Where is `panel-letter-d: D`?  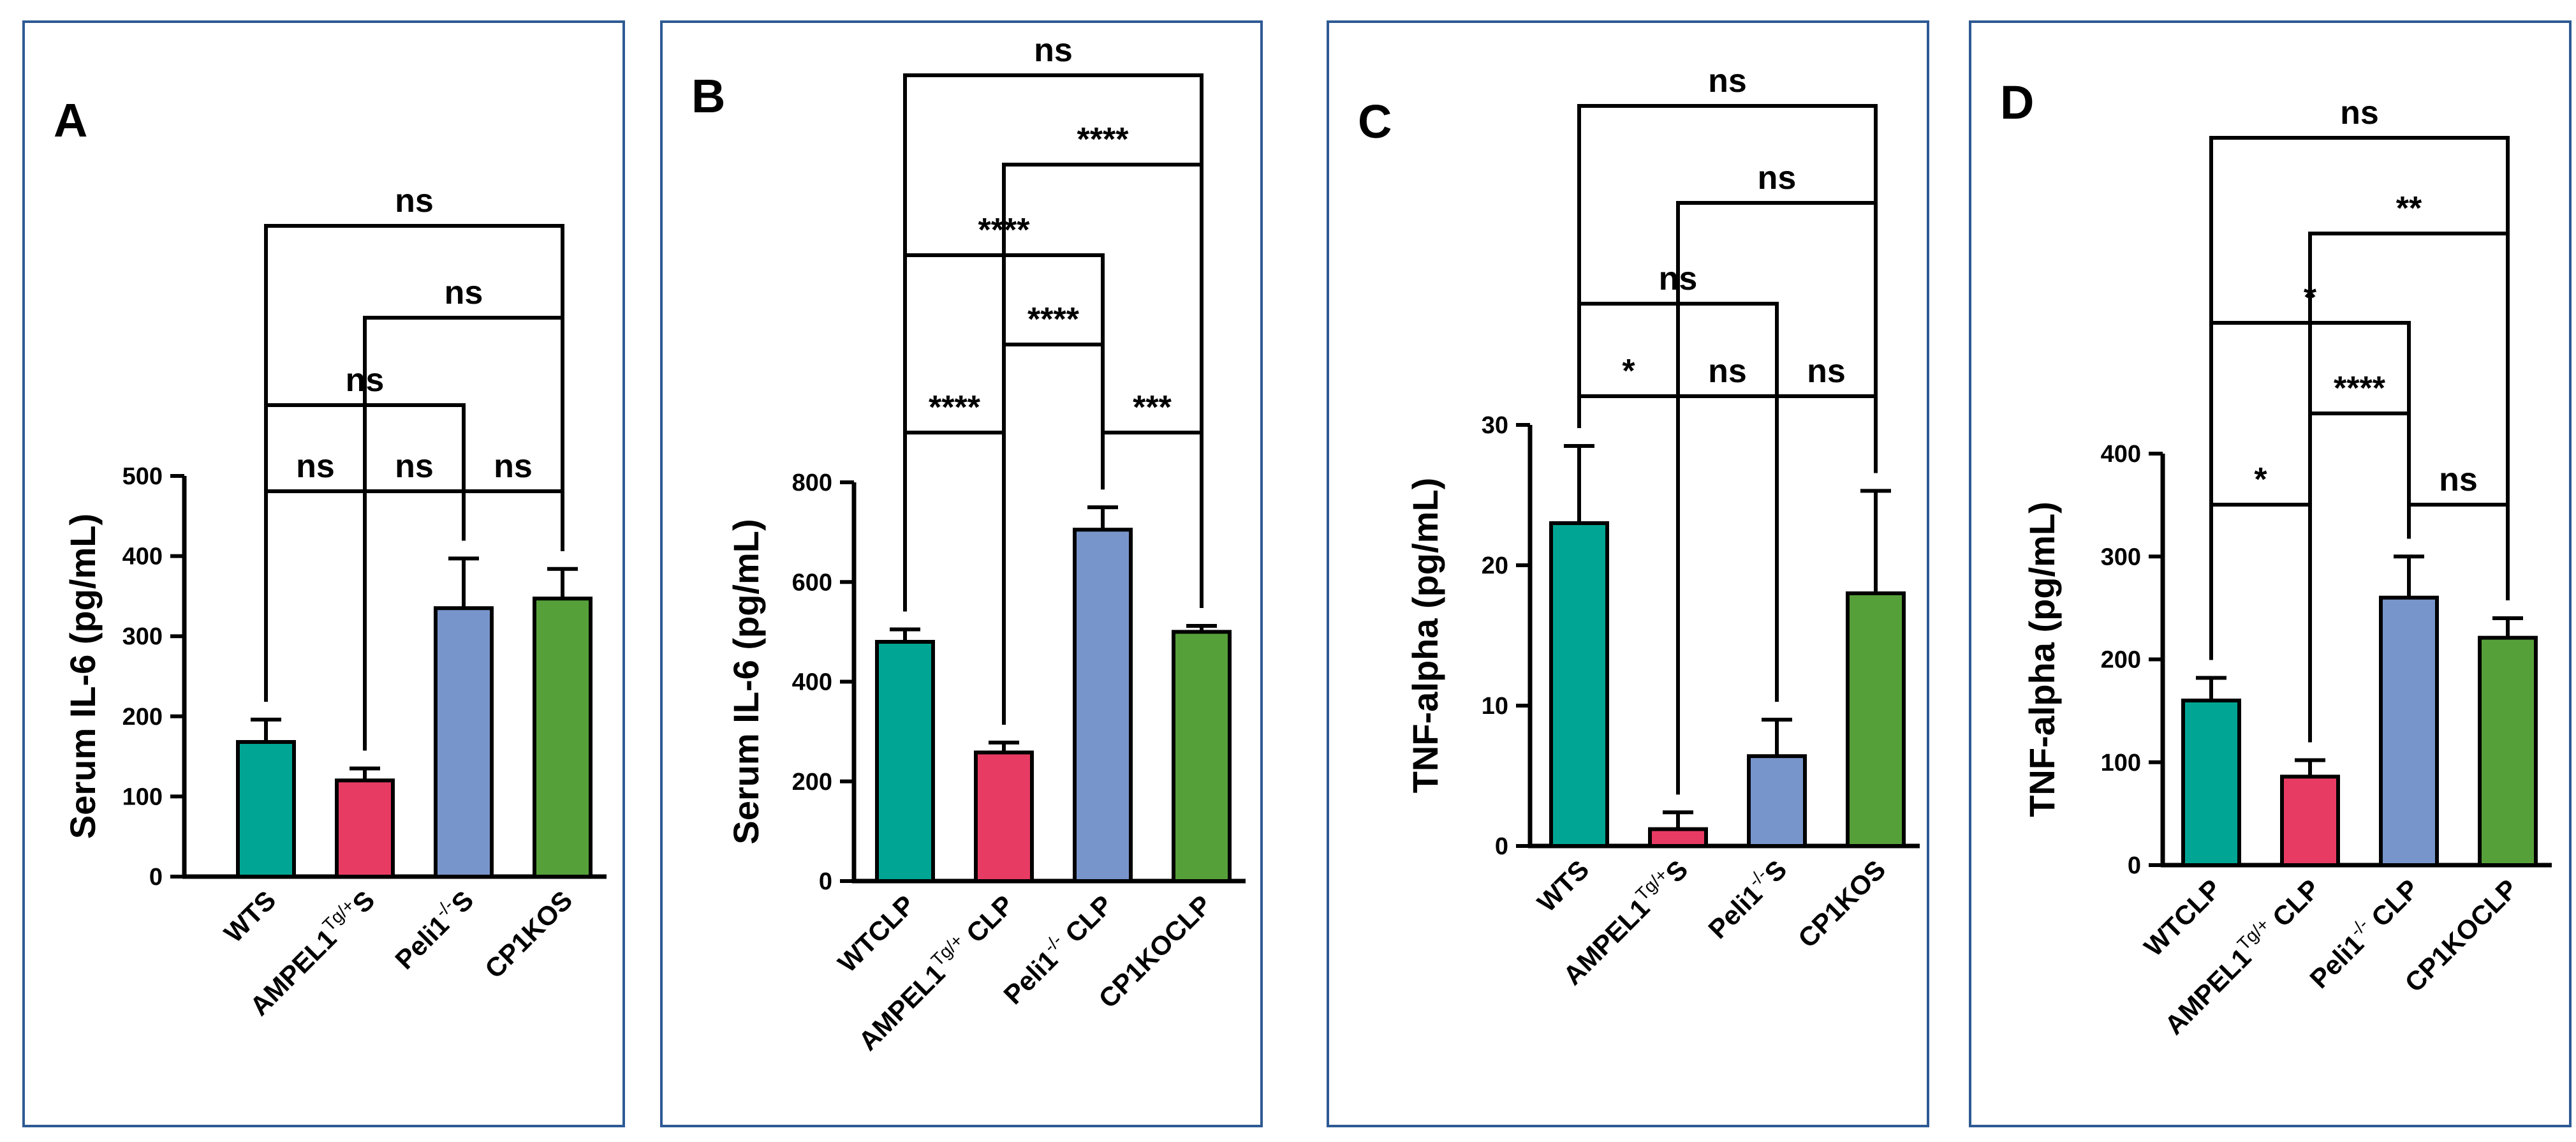
panel-letter-d: D is located at coordinates (2017, 103).